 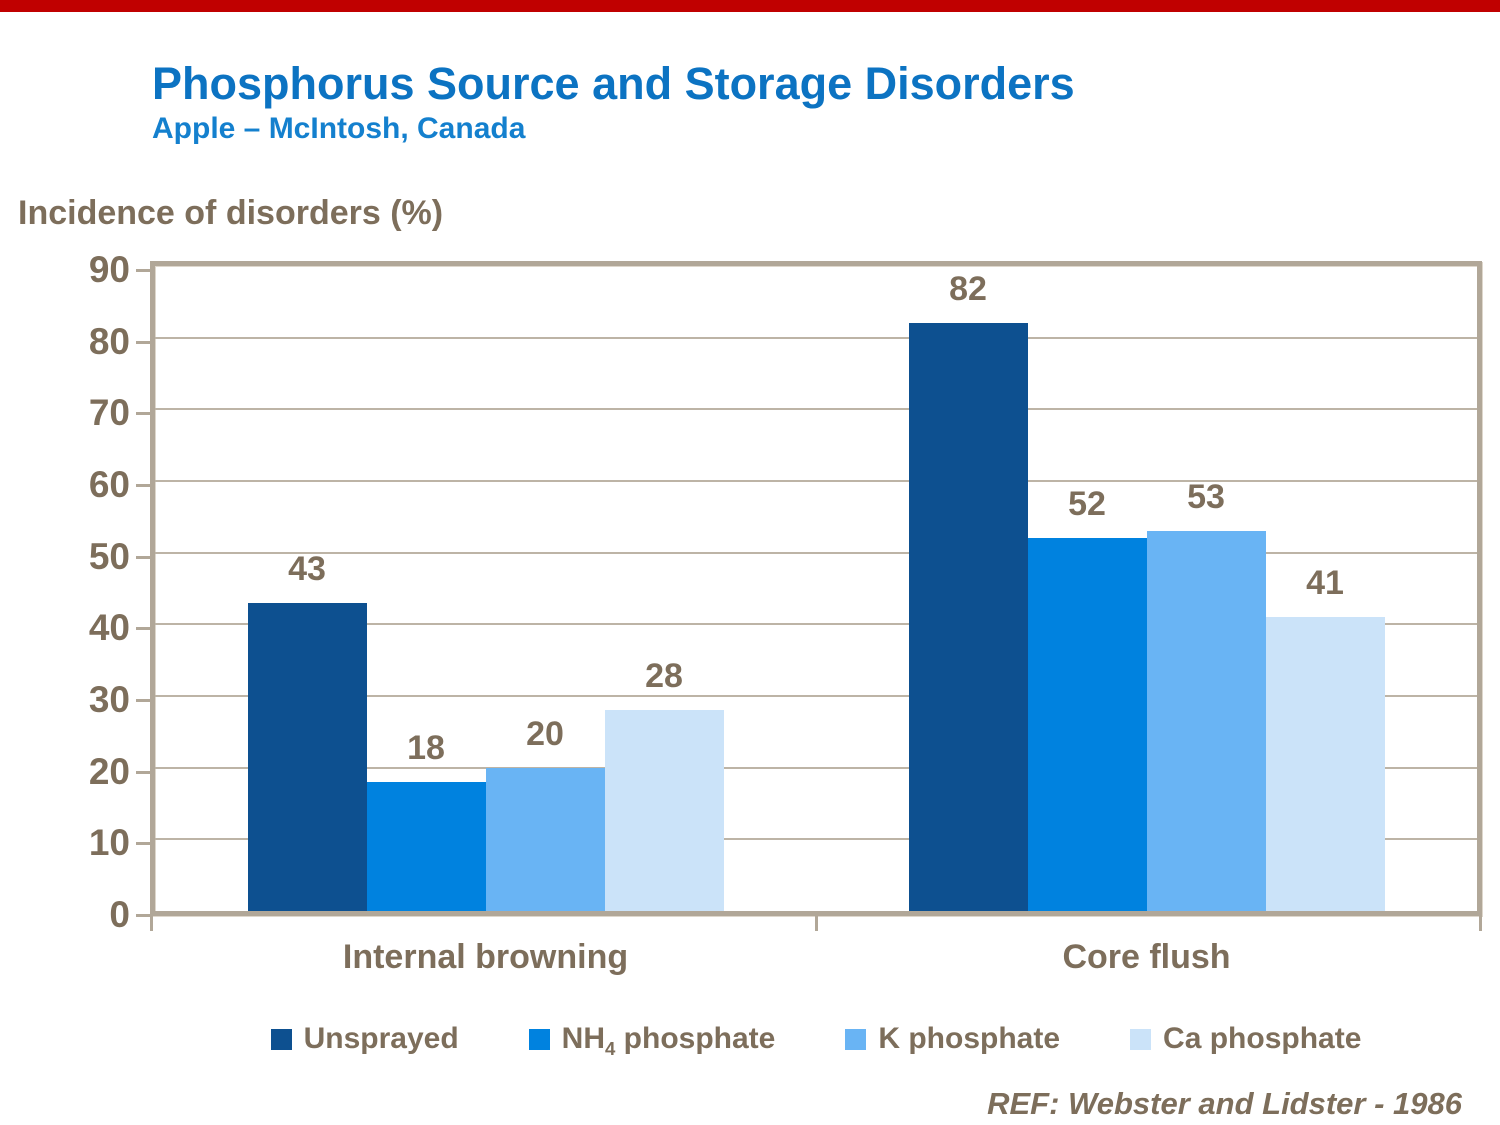 I want to click on legend-item: NH4 phosphate, so click(x=652, y=1040).